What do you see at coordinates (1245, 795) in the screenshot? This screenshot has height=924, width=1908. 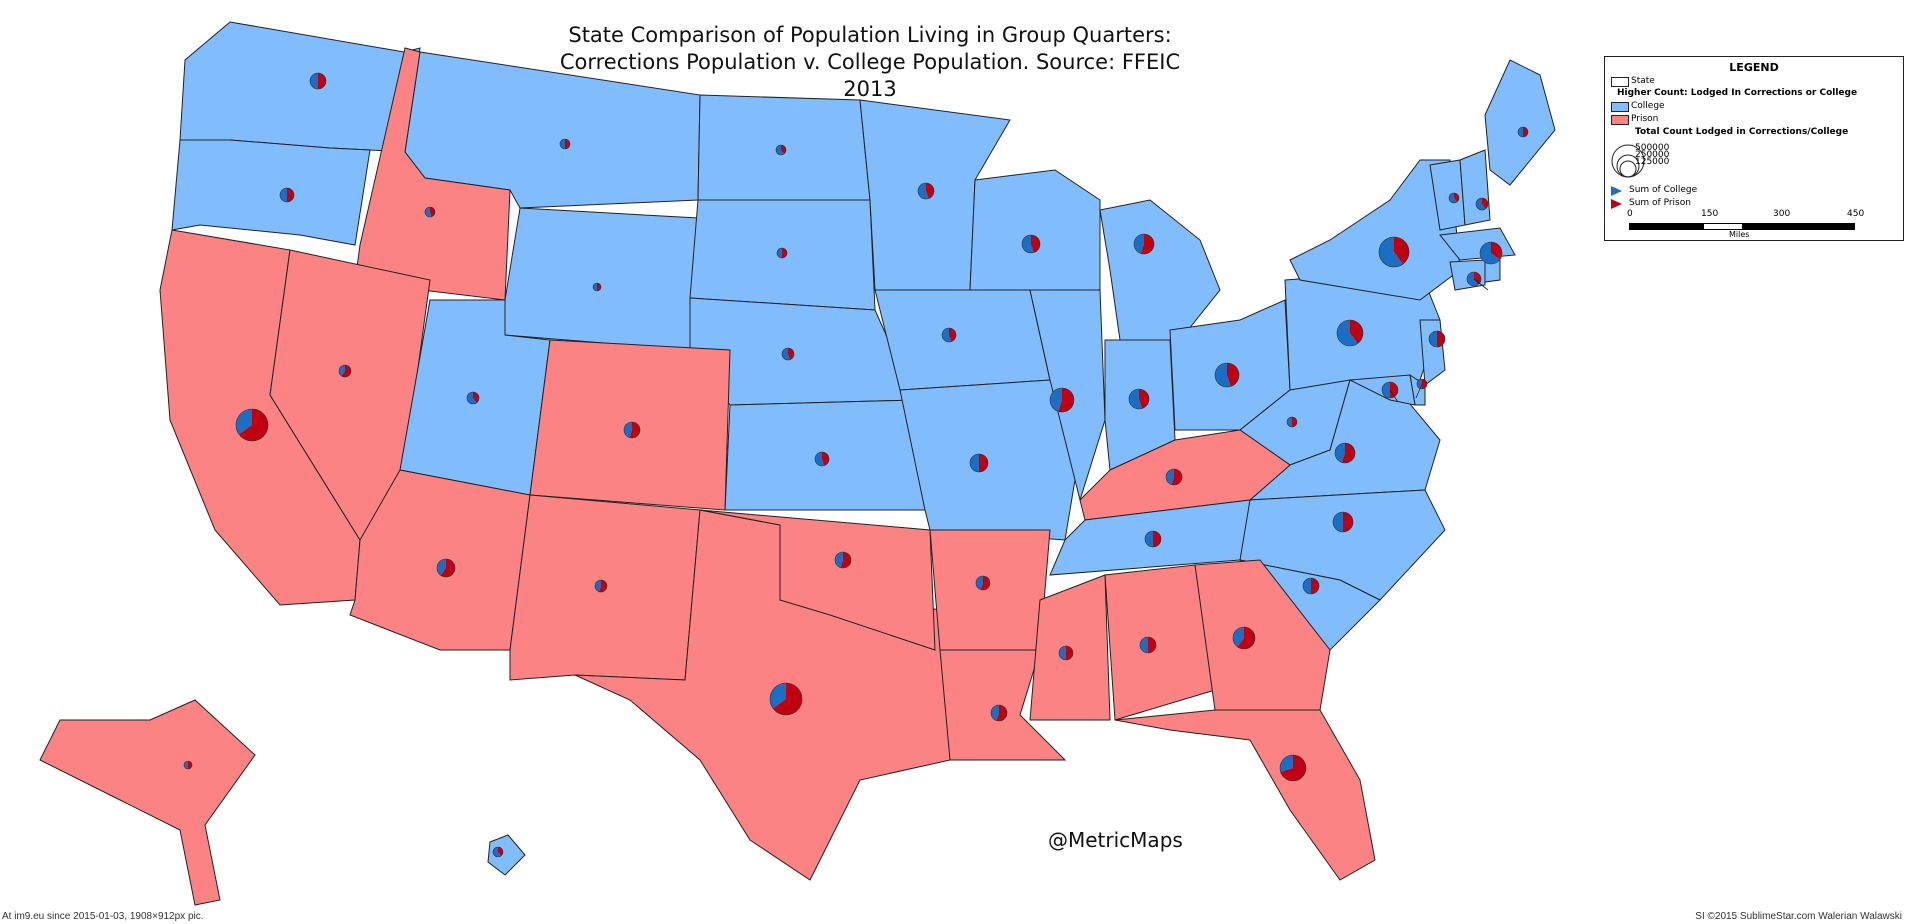 I see `state-florida` at bounding box center [1245, 795].